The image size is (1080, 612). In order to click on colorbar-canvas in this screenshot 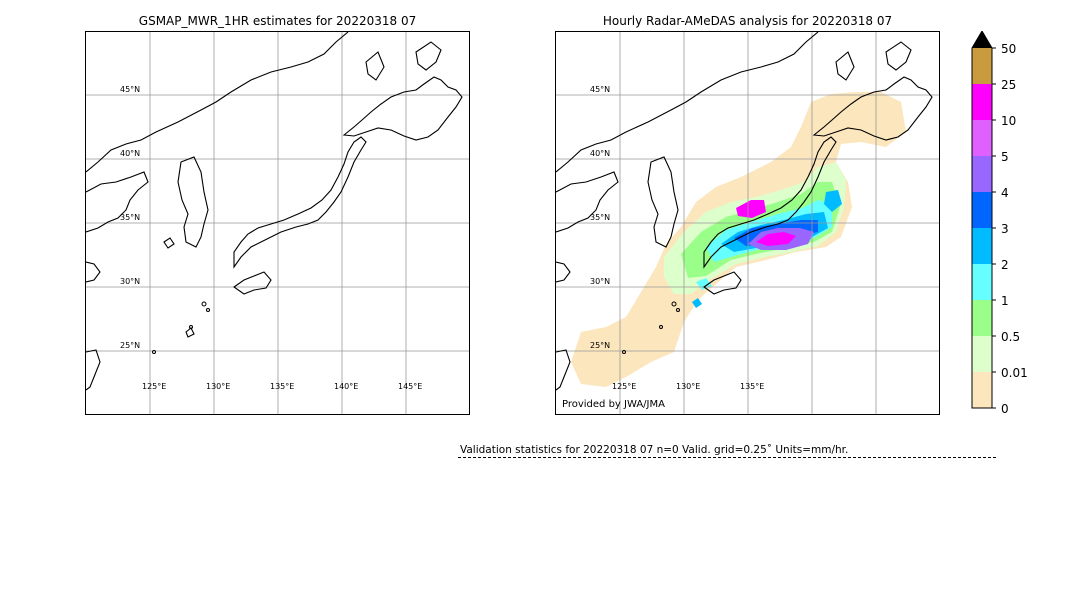, I will do `click(983, 219)`.